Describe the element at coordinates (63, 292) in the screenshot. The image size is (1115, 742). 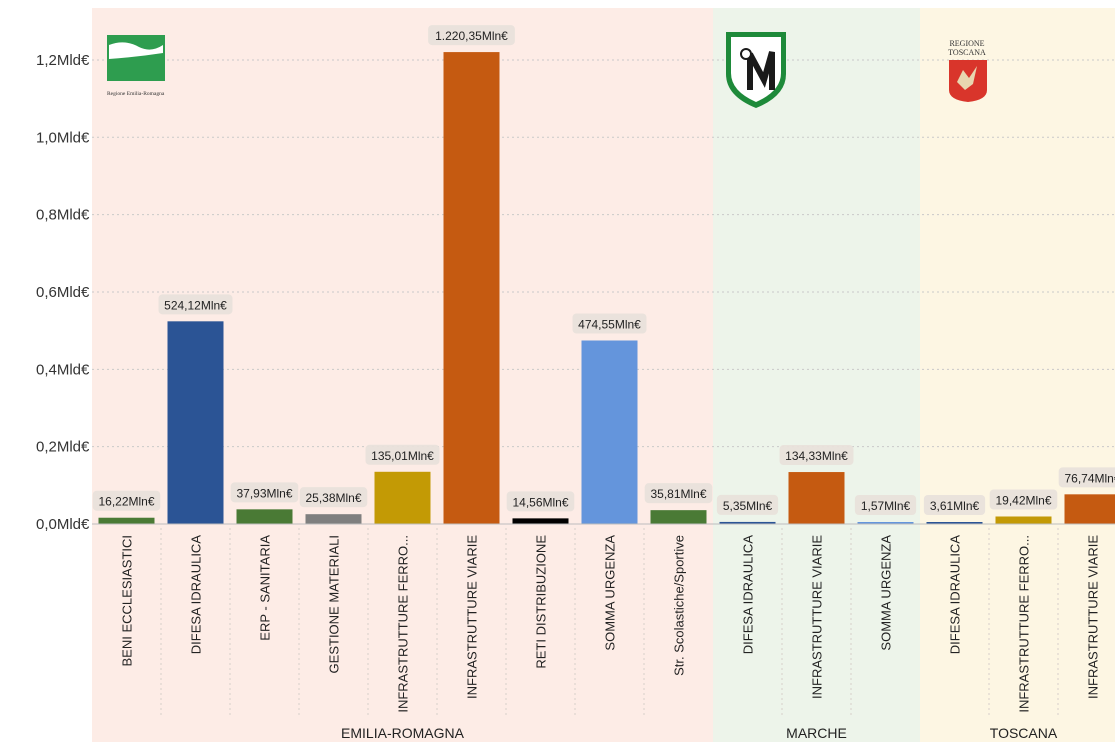
I see `y-tick-label: 0,6Mld€` at that location.